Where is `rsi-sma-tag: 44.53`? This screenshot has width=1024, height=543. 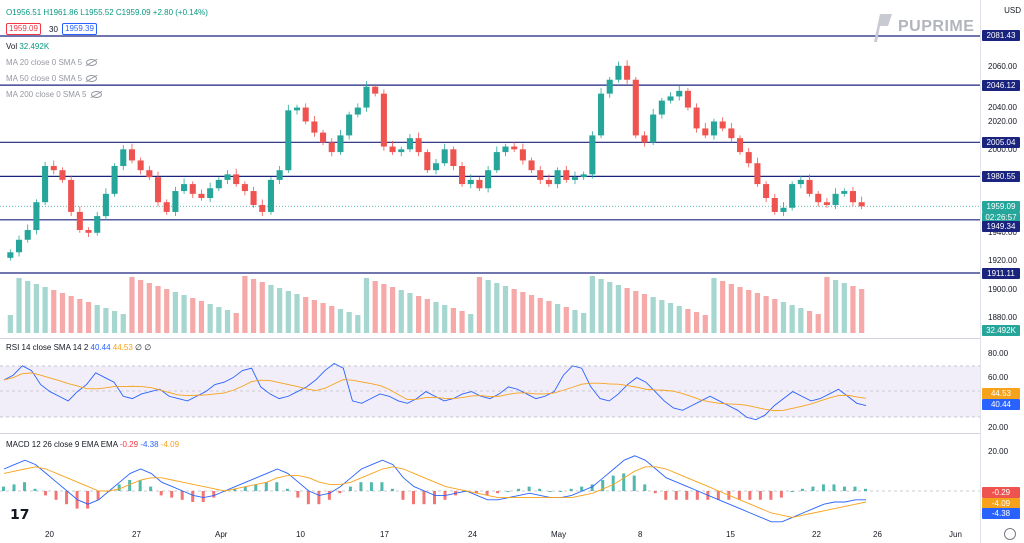
rsi-sma-tag: 44.53 is located at coordinates (1001, 393).